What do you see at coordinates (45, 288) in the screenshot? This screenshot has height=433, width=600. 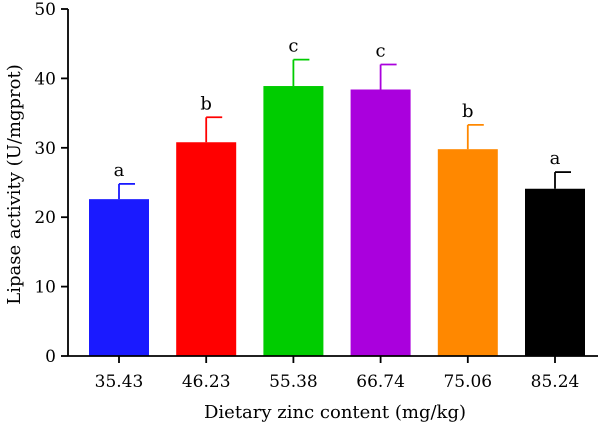 I see `y-tick-label: 10` at bounding box center [45, 288].